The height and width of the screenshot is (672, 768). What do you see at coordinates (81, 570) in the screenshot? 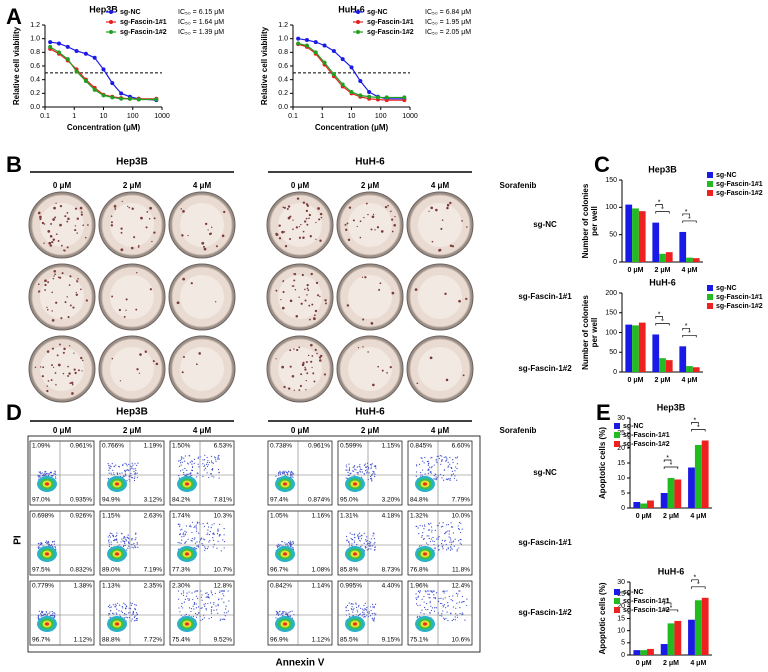
I see `quadrant-value: 0.832%` at bounding box center [81, 570].